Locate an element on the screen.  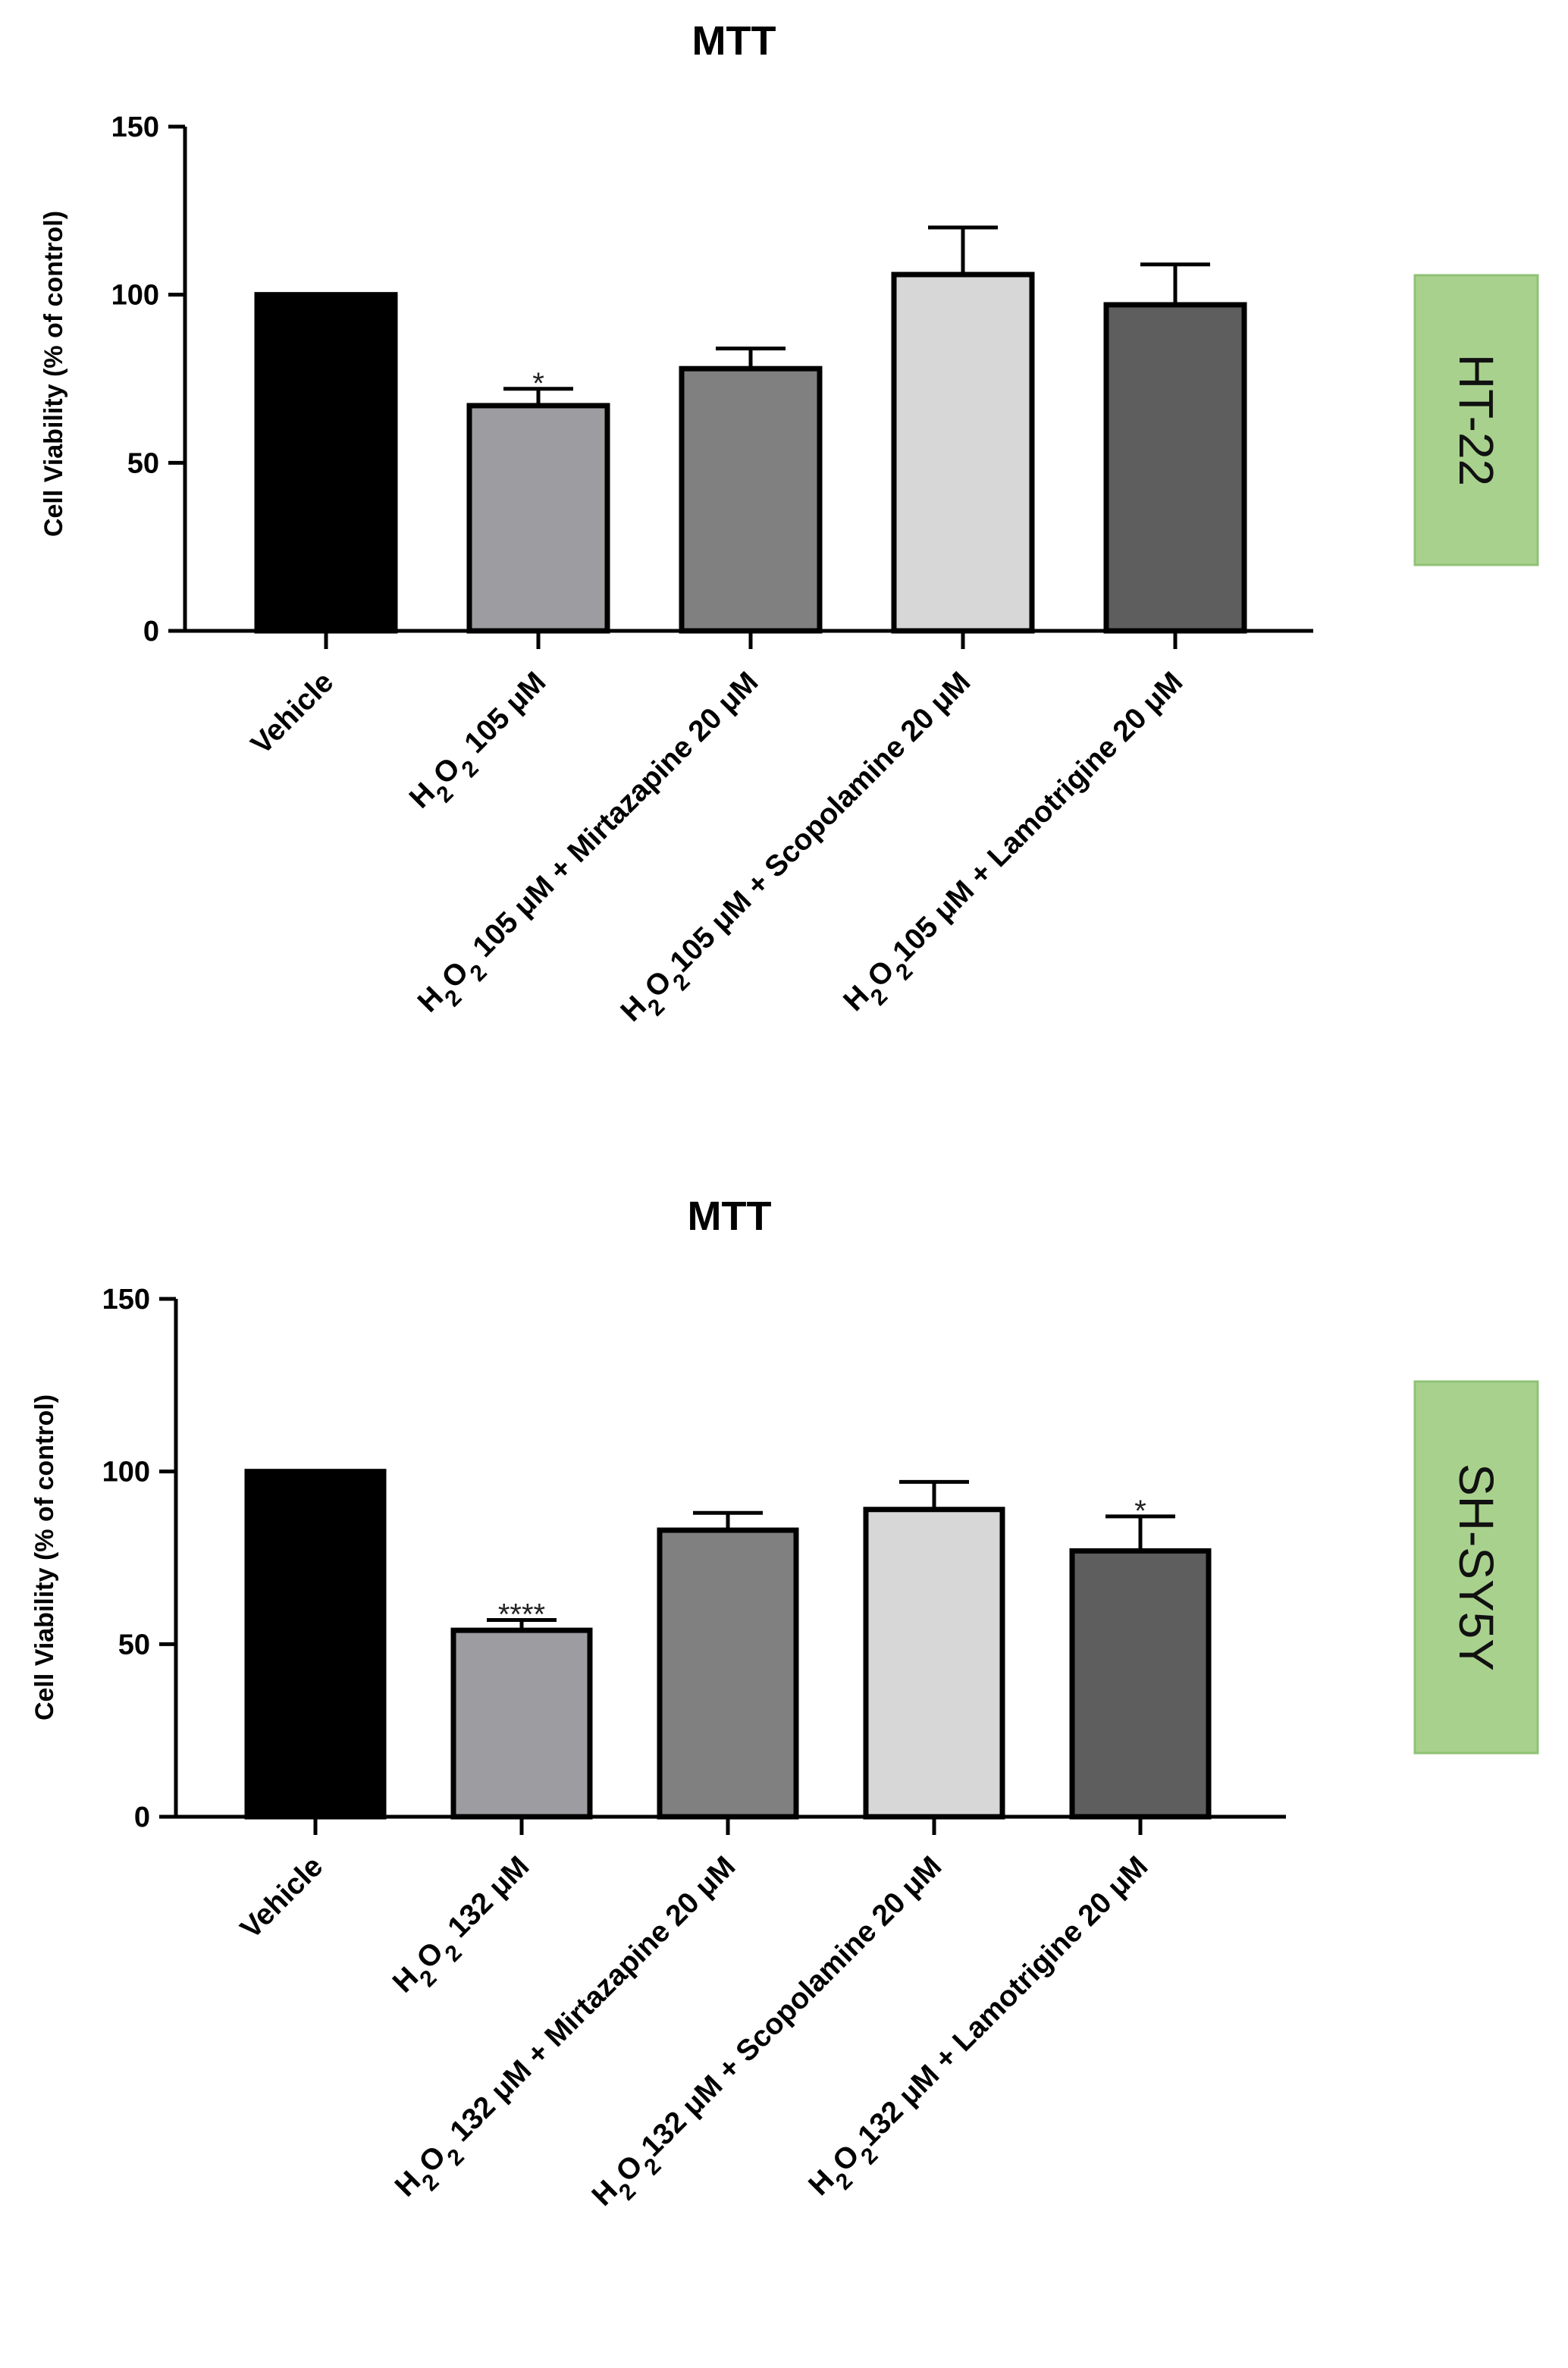
bars: * is located at coordinates (751, 429).